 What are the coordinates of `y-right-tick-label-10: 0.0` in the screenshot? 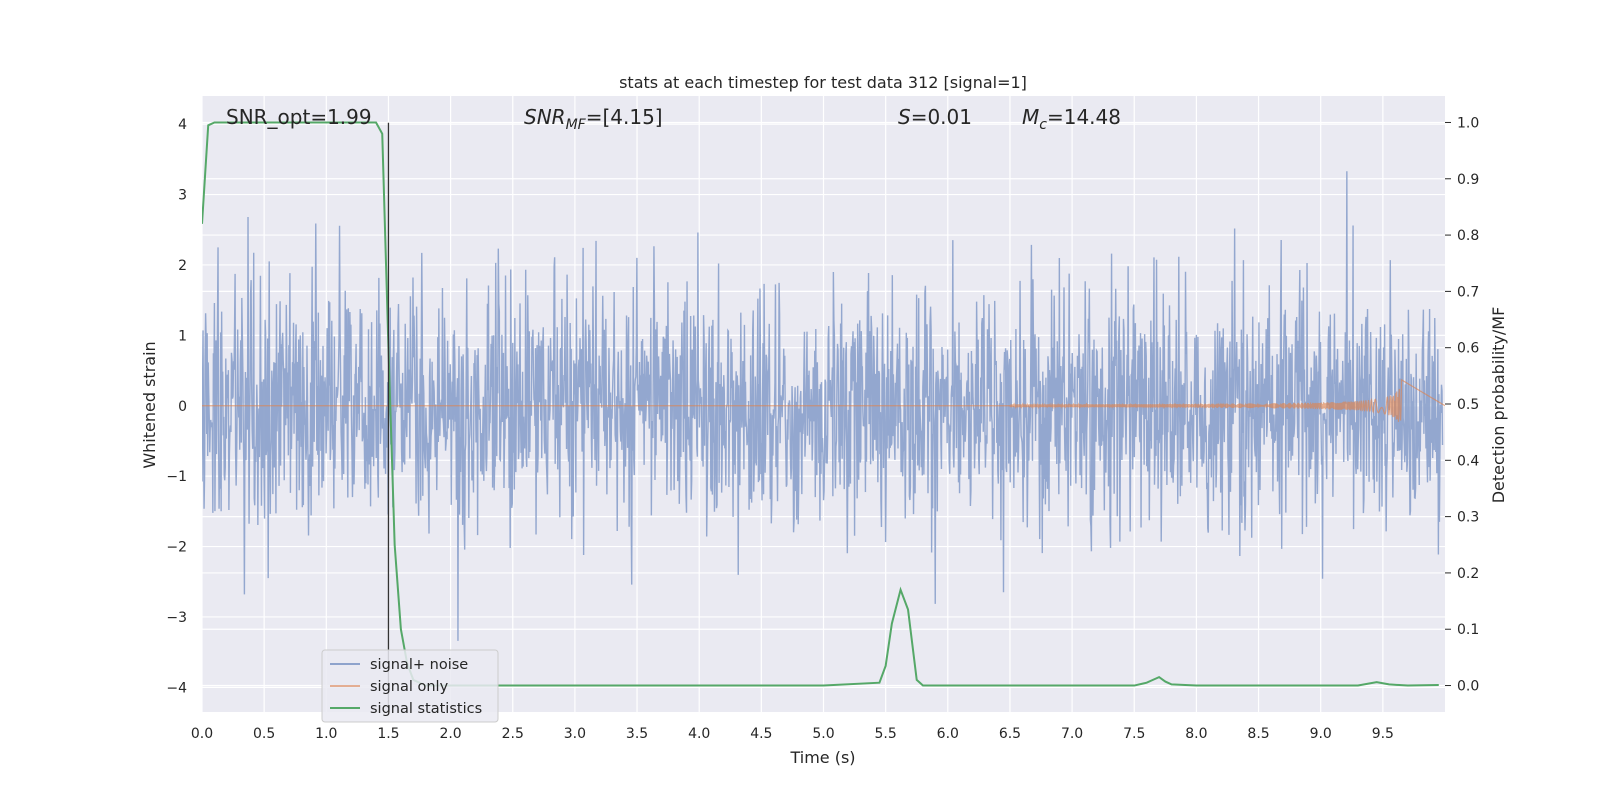 It's located at (1468, 687).